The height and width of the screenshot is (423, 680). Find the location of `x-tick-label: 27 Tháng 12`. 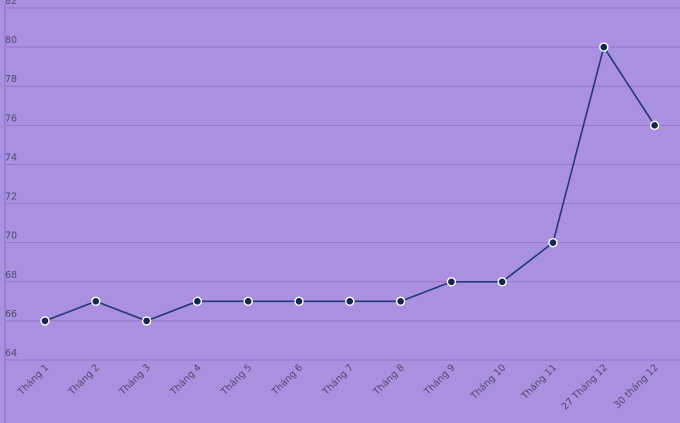

x-tick-label: 27 Tháng 12 is located at coordinates (585, 387).